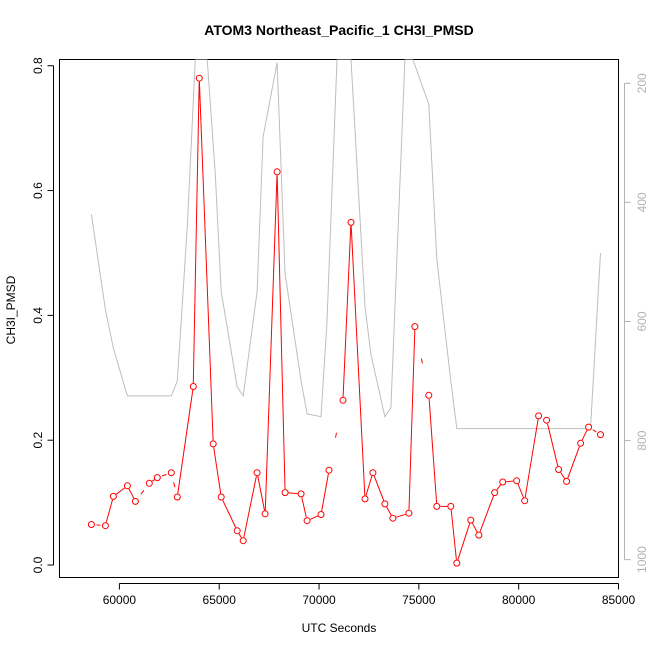 The height and width of the screenshot is (655, 650). What do you see at coordinates (11, 309) in the screenshot?
I see `y-axis-label: CH3I_PMSD` at bounding box center [11, 309].